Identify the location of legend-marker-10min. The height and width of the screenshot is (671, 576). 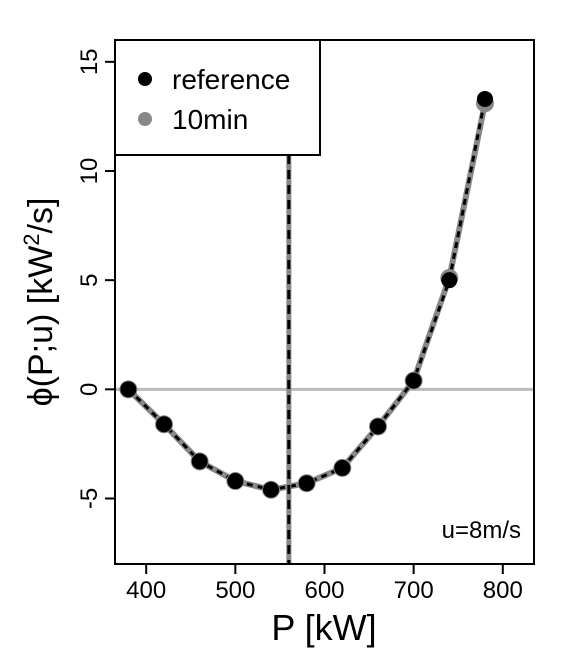
(145, 119).